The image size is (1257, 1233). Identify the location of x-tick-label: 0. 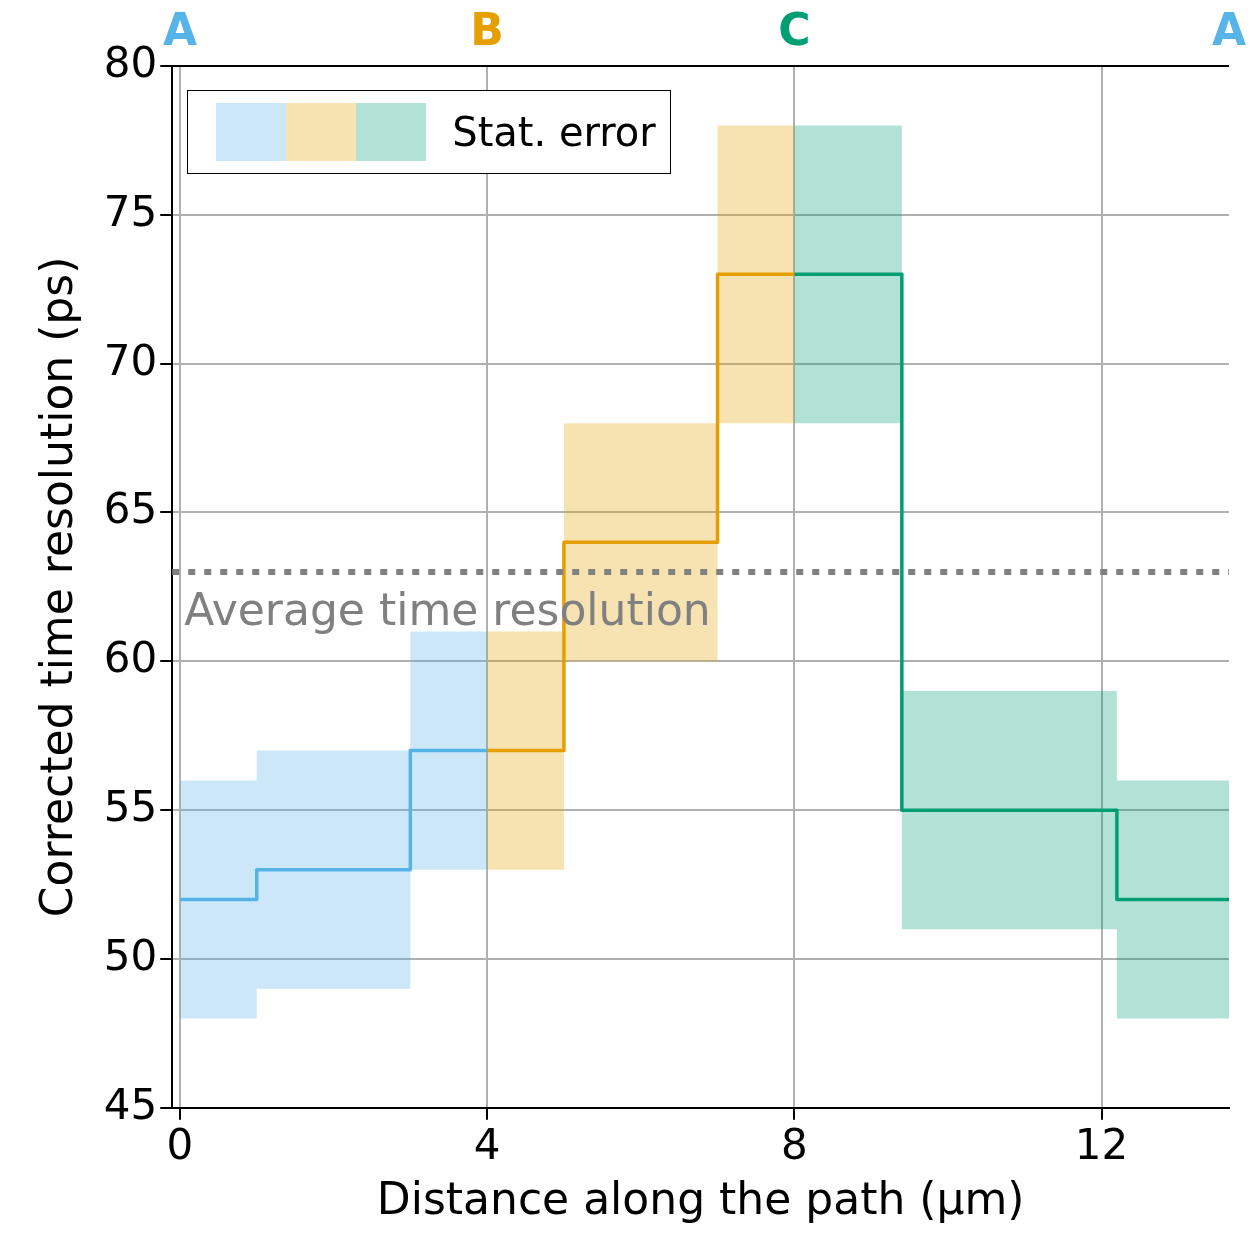
(180, 1144).